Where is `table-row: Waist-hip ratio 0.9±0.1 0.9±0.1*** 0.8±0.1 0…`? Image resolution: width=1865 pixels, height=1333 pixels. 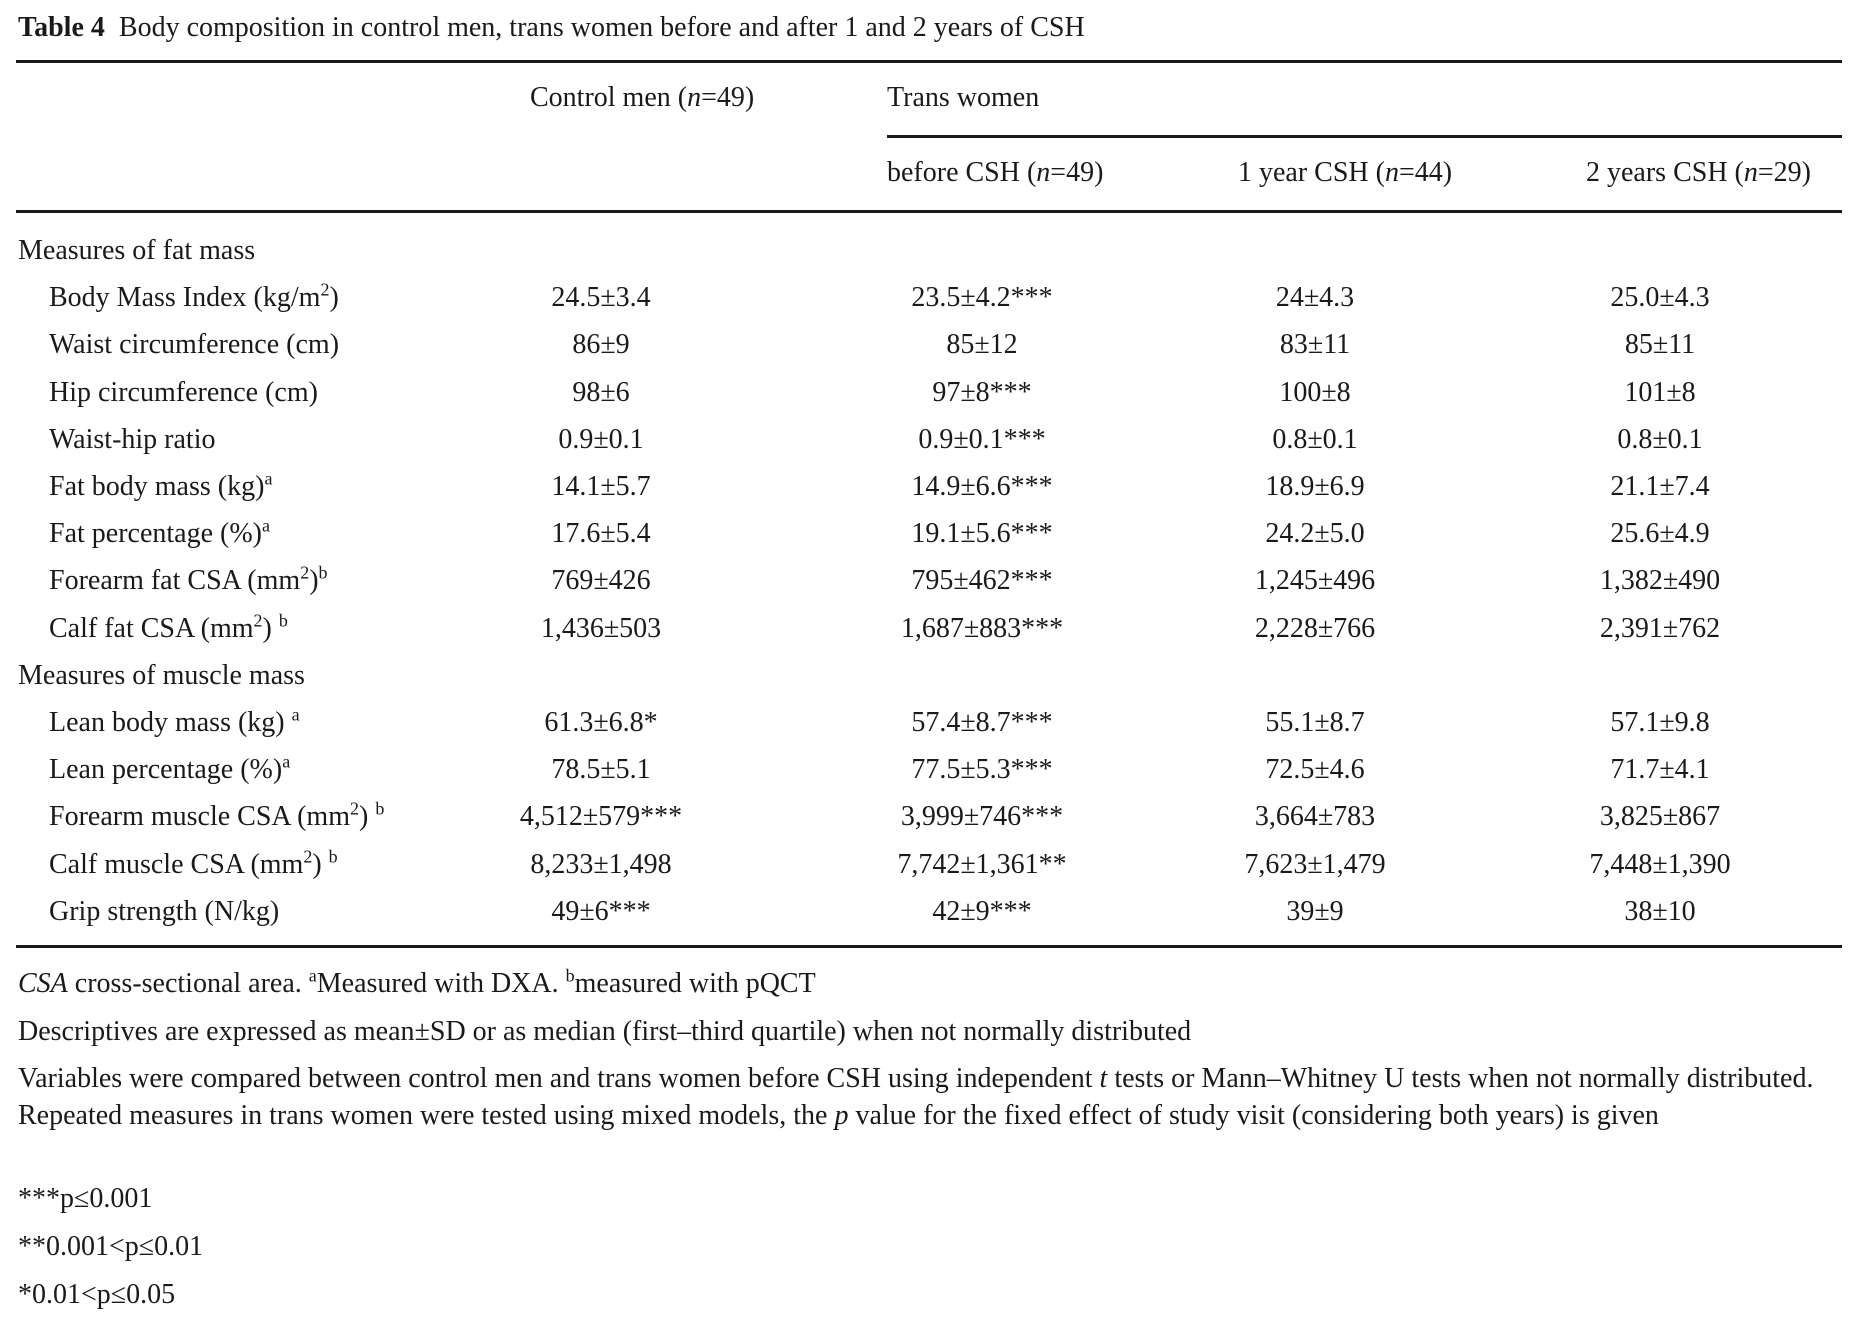 table-row: Waist-hip ratio 0.9±0.1 0.9±0.1*** 0.8±0.1 0… is located at coordinates (932, 439).